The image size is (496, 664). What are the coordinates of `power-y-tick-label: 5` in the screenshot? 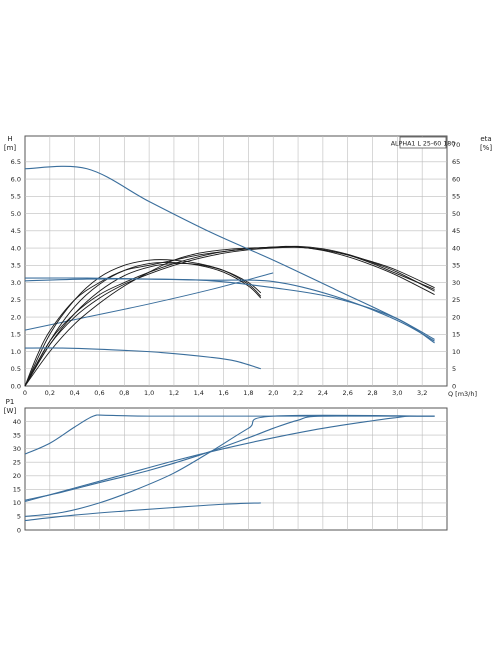 It's located at (19, 517).